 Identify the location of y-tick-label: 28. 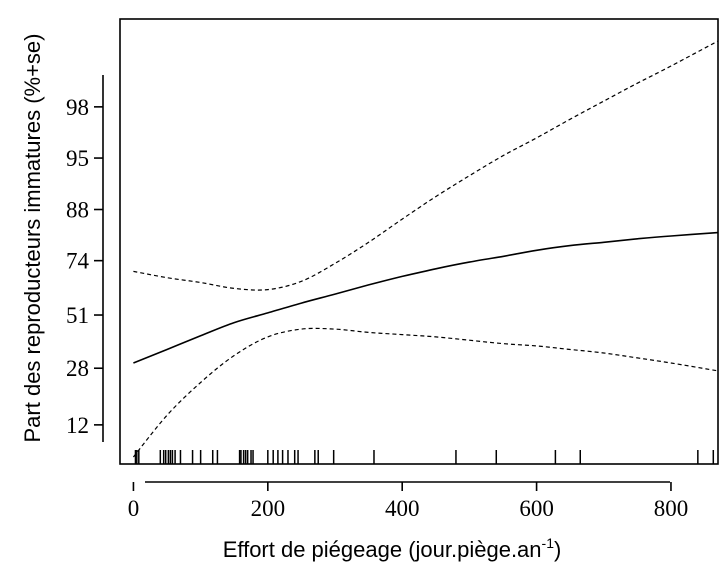
(77, 368).